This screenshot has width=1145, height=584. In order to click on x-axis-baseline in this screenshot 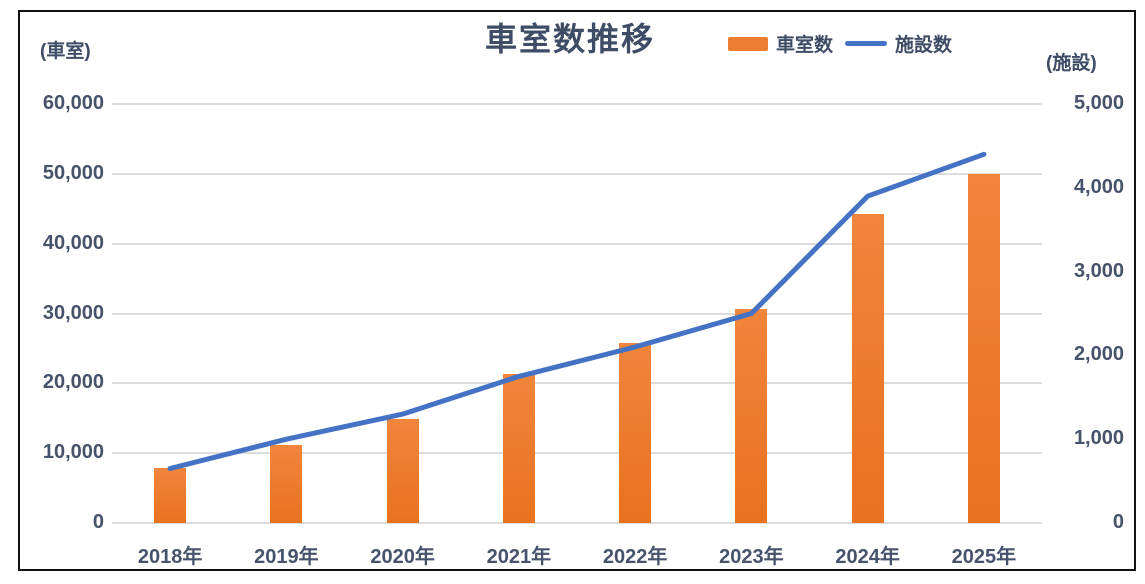, I will do `click(577, 523)`.